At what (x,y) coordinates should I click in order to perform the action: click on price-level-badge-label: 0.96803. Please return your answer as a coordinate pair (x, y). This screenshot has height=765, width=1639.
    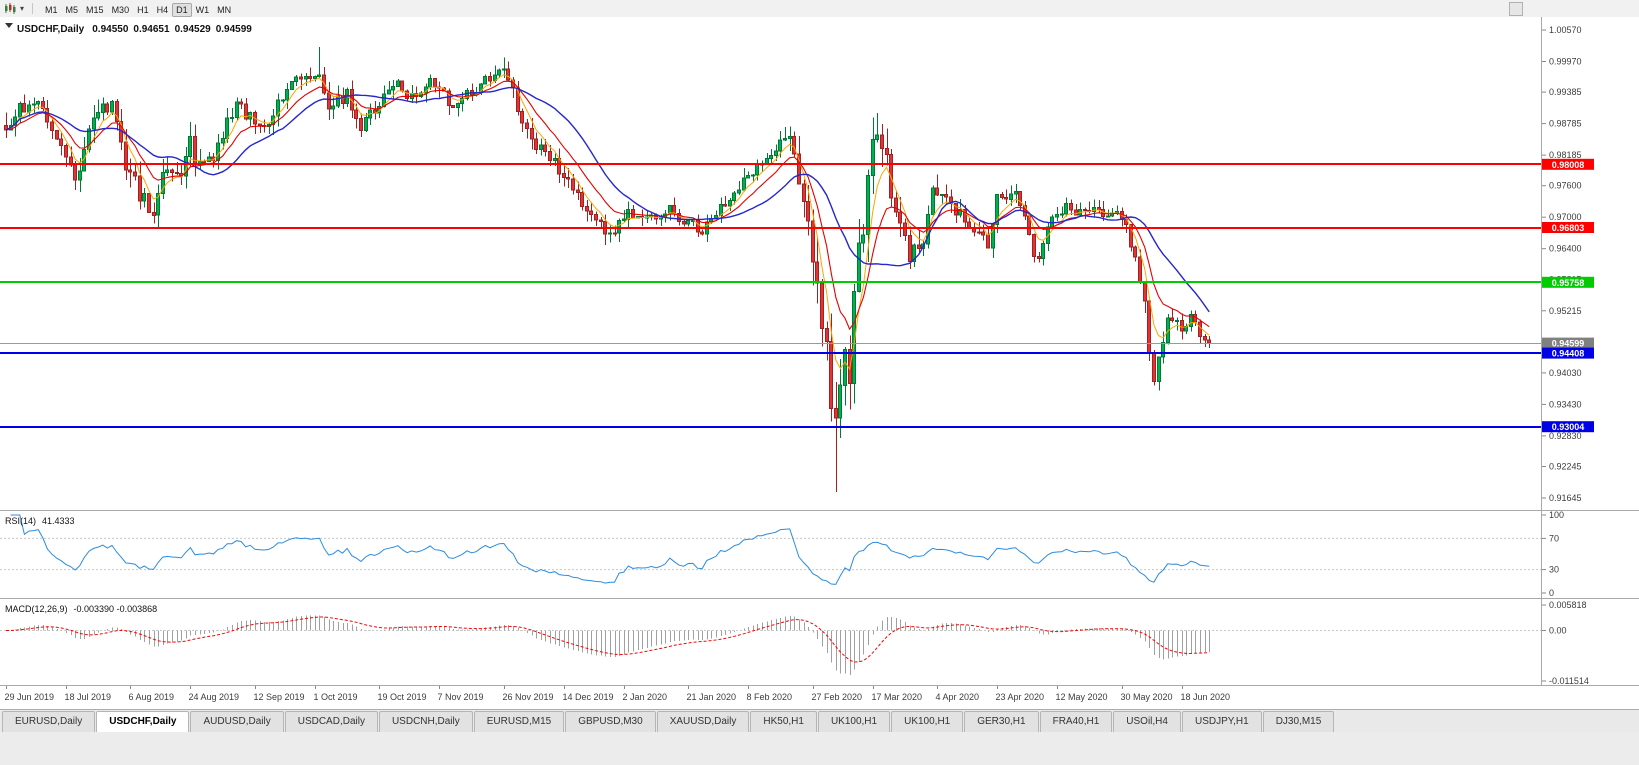
    Looking at the image, I should click on (1568, 228).